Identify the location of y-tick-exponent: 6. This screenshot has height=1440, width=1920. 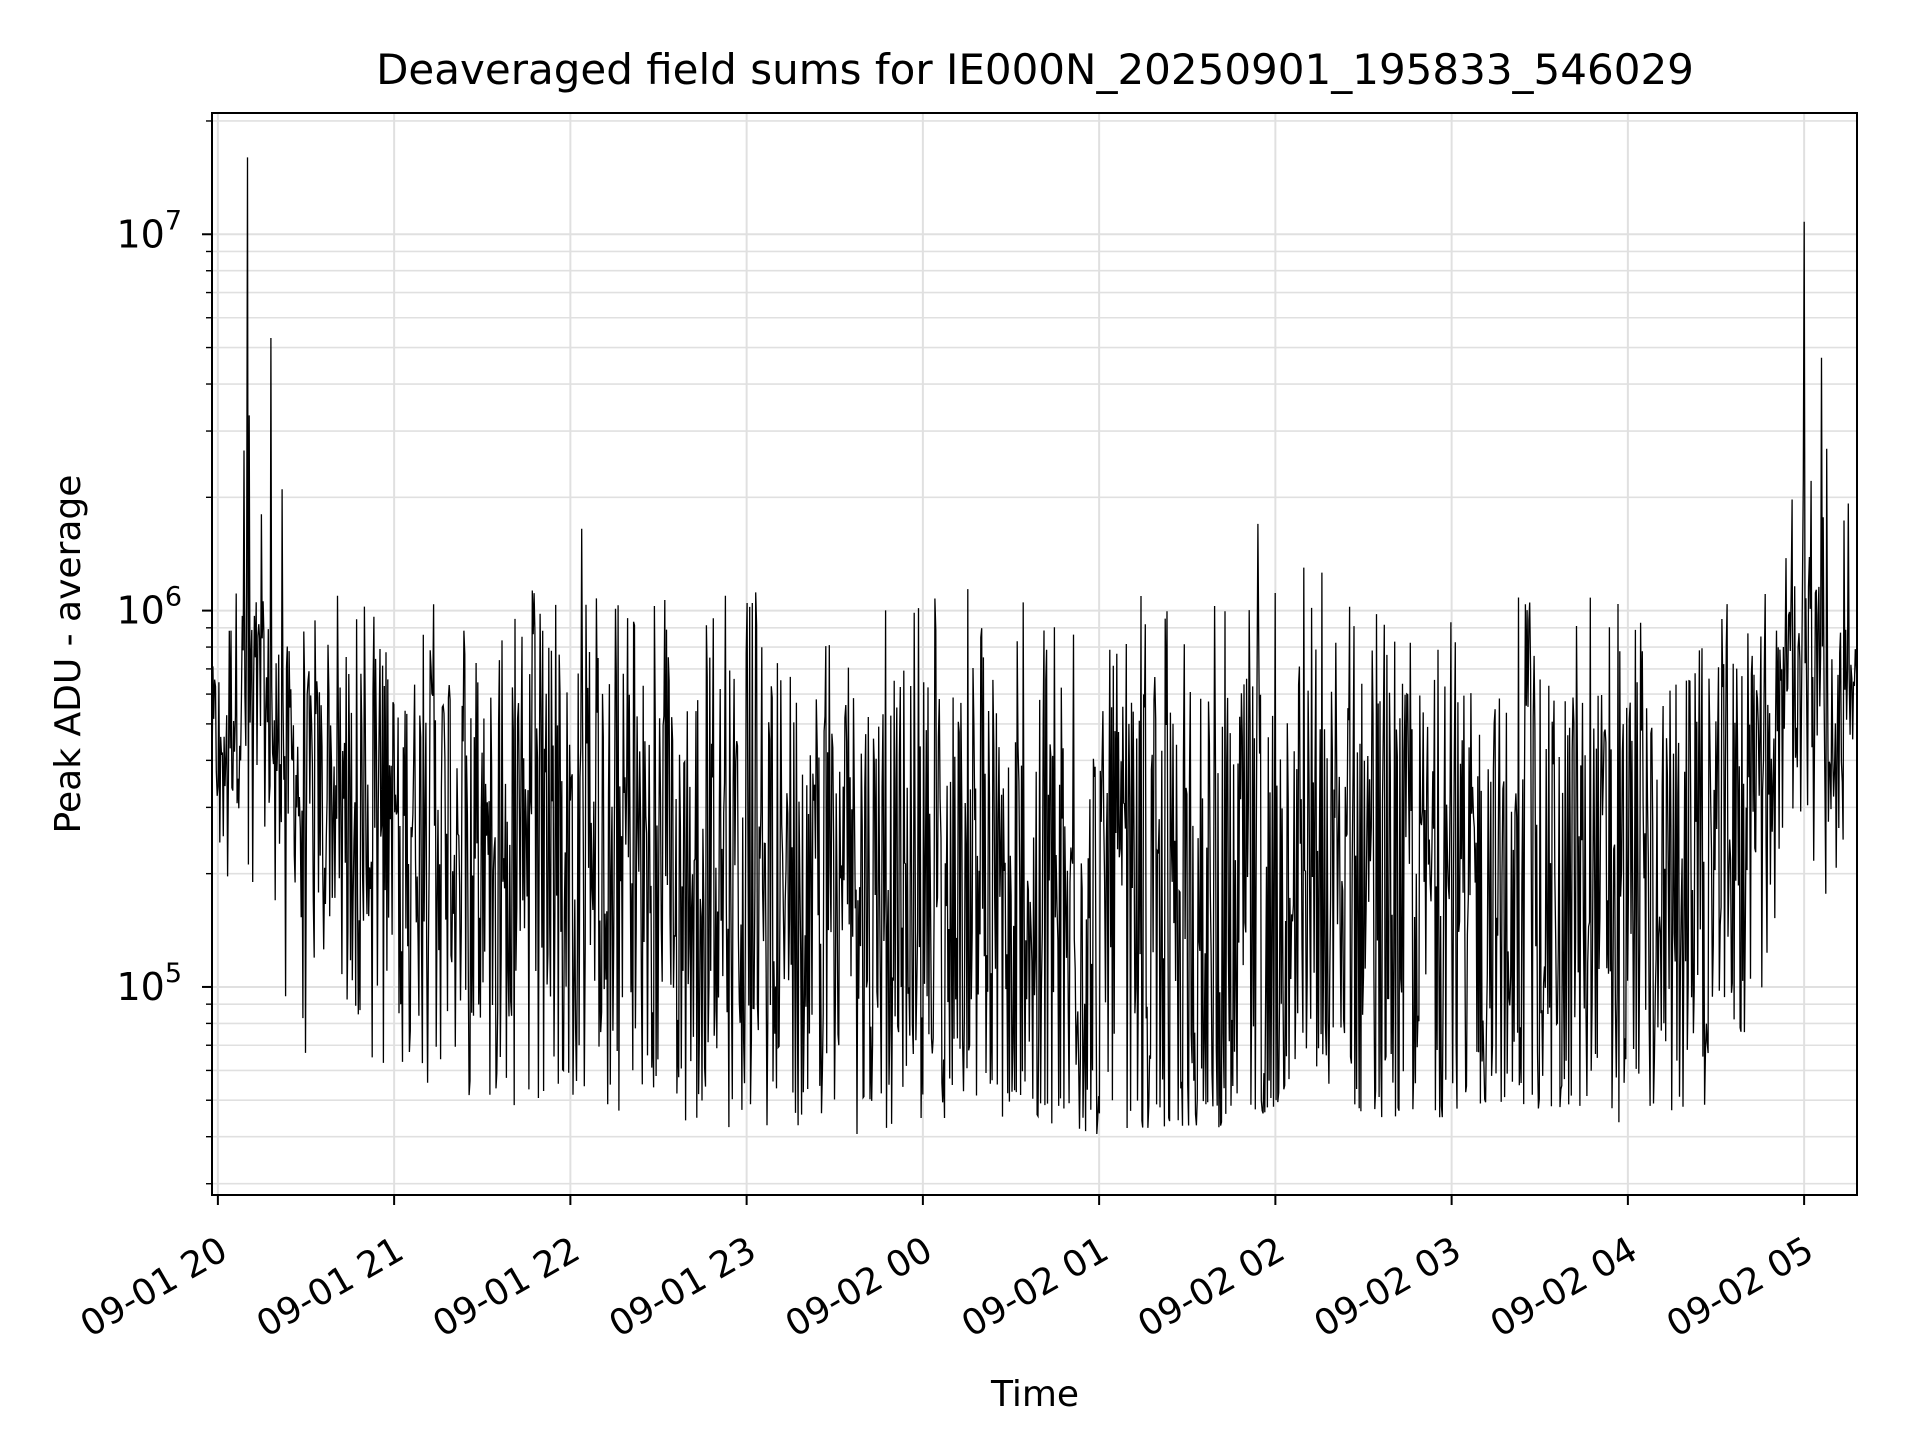
(173, 597).